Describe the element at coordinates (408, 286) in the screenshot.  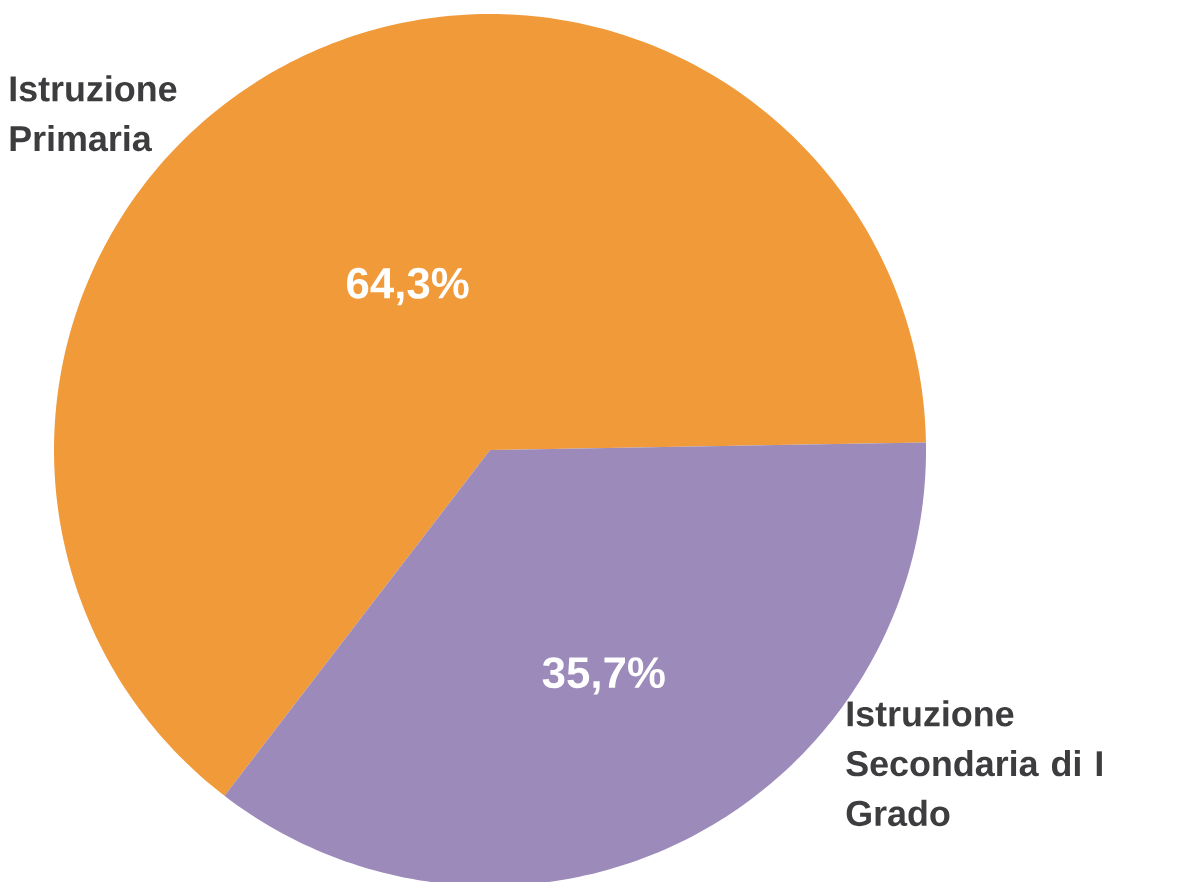
I see `data-label: 64,3%` at that location.